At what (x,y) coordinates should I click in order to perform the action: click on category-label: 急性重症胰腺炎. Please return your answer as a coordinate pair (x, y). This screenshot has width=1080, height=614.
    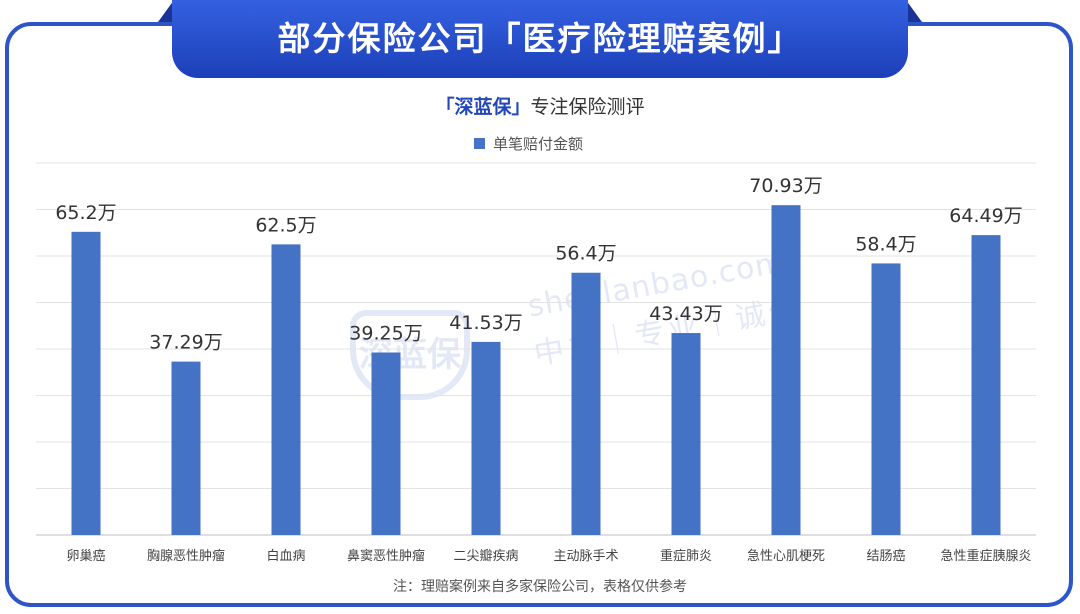
    Looking at the image, I should click on (985, 556).